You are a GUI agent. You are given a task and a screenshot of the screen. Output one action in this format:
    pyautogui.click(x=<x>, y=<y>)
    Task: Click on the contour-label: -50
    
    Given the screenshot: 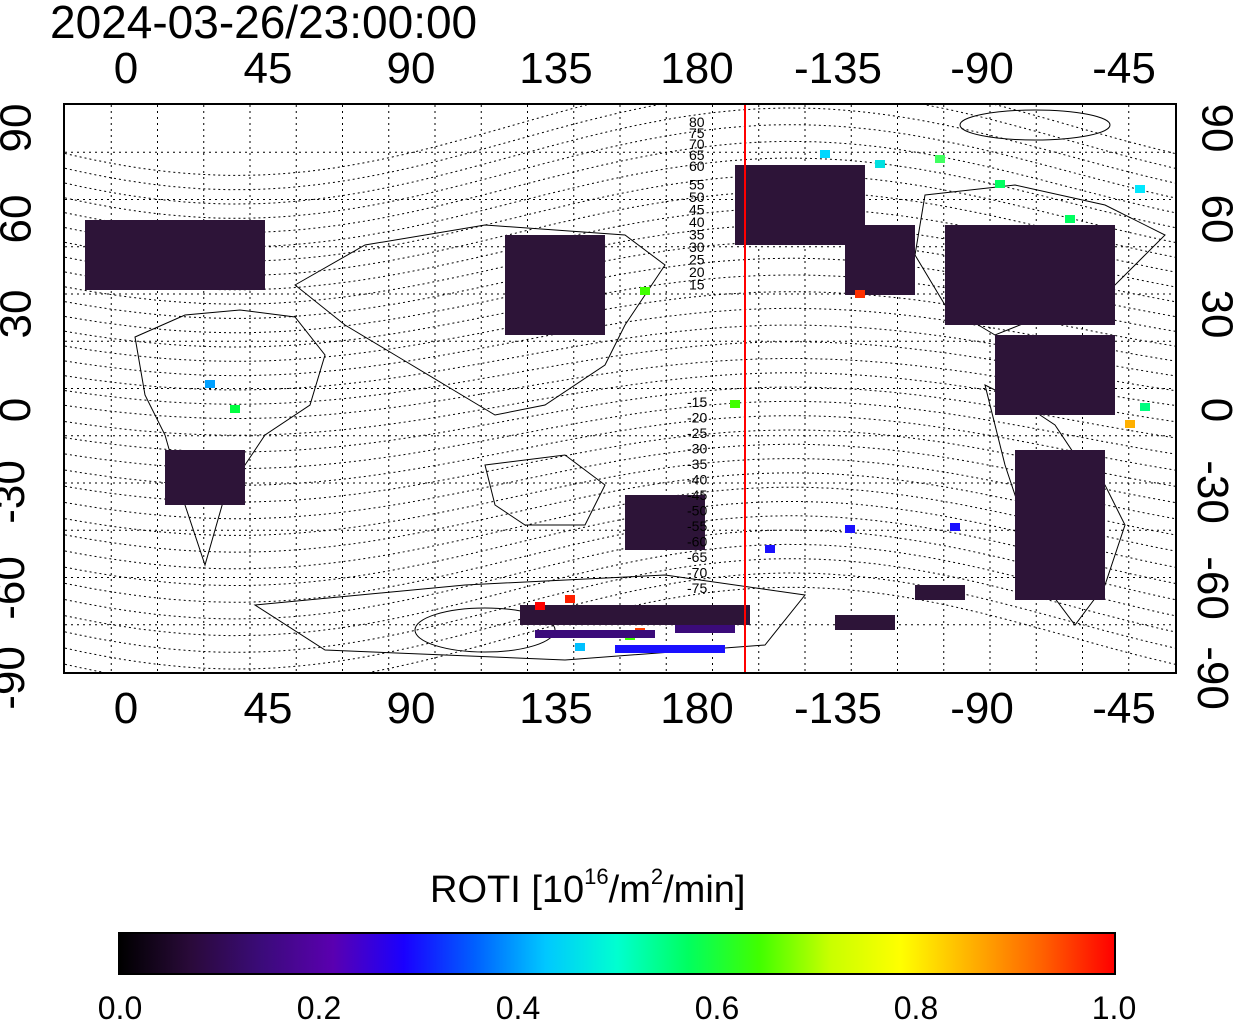 What is the action you would take?
    pyautogui.click(x=697, y=511)
    